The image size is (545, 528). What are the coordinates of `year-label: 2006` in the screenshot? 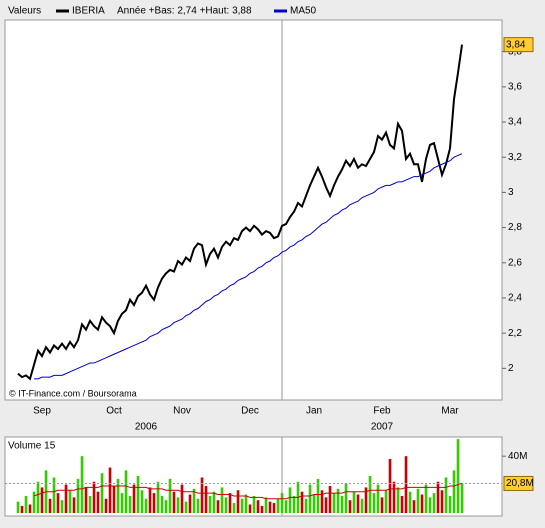 It's located at (146, 427).